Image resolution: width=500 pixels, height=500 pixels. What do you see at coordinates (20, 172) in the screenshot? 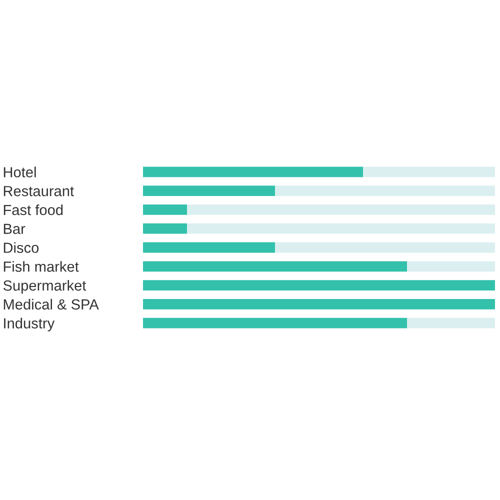
I see `y-tick-label: Hotel` at bounding box center [20, 172].